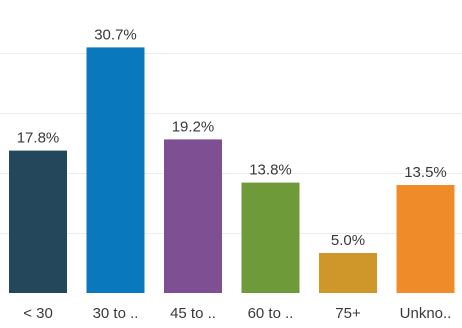 This screenshot has height=328, width=462. Describe the element at coordinates (115, 34) in the screenshot. I see `data-label-1: 30.7%` at that location.